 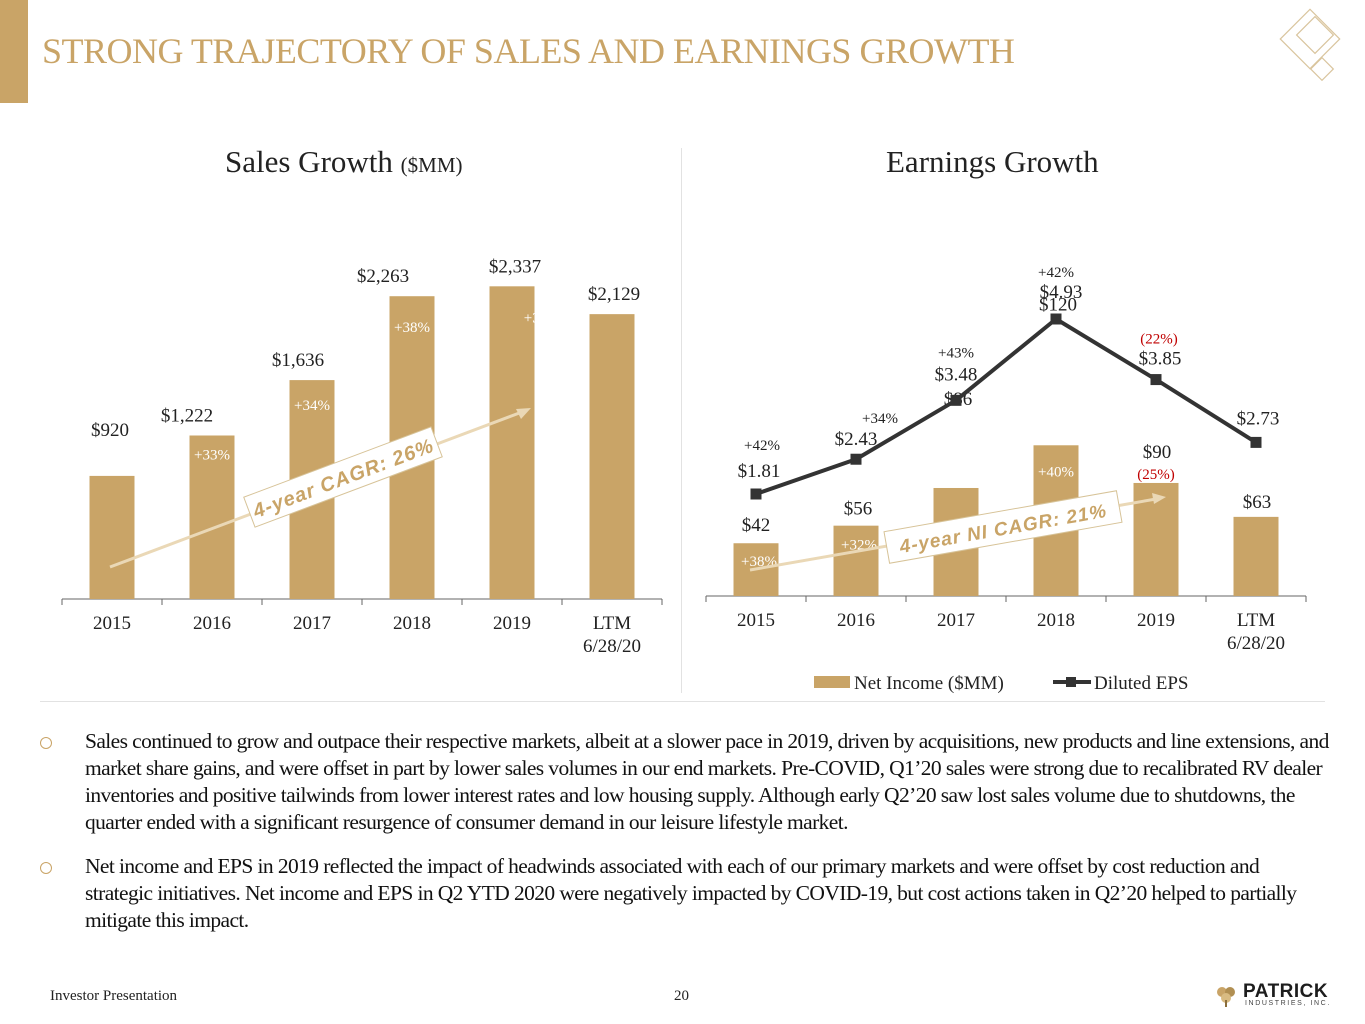 What do you see at coordinates (431, 165) in the screenshot?
I see `sales-chart-unit: ($MM)` at bounding box center [431, 165].